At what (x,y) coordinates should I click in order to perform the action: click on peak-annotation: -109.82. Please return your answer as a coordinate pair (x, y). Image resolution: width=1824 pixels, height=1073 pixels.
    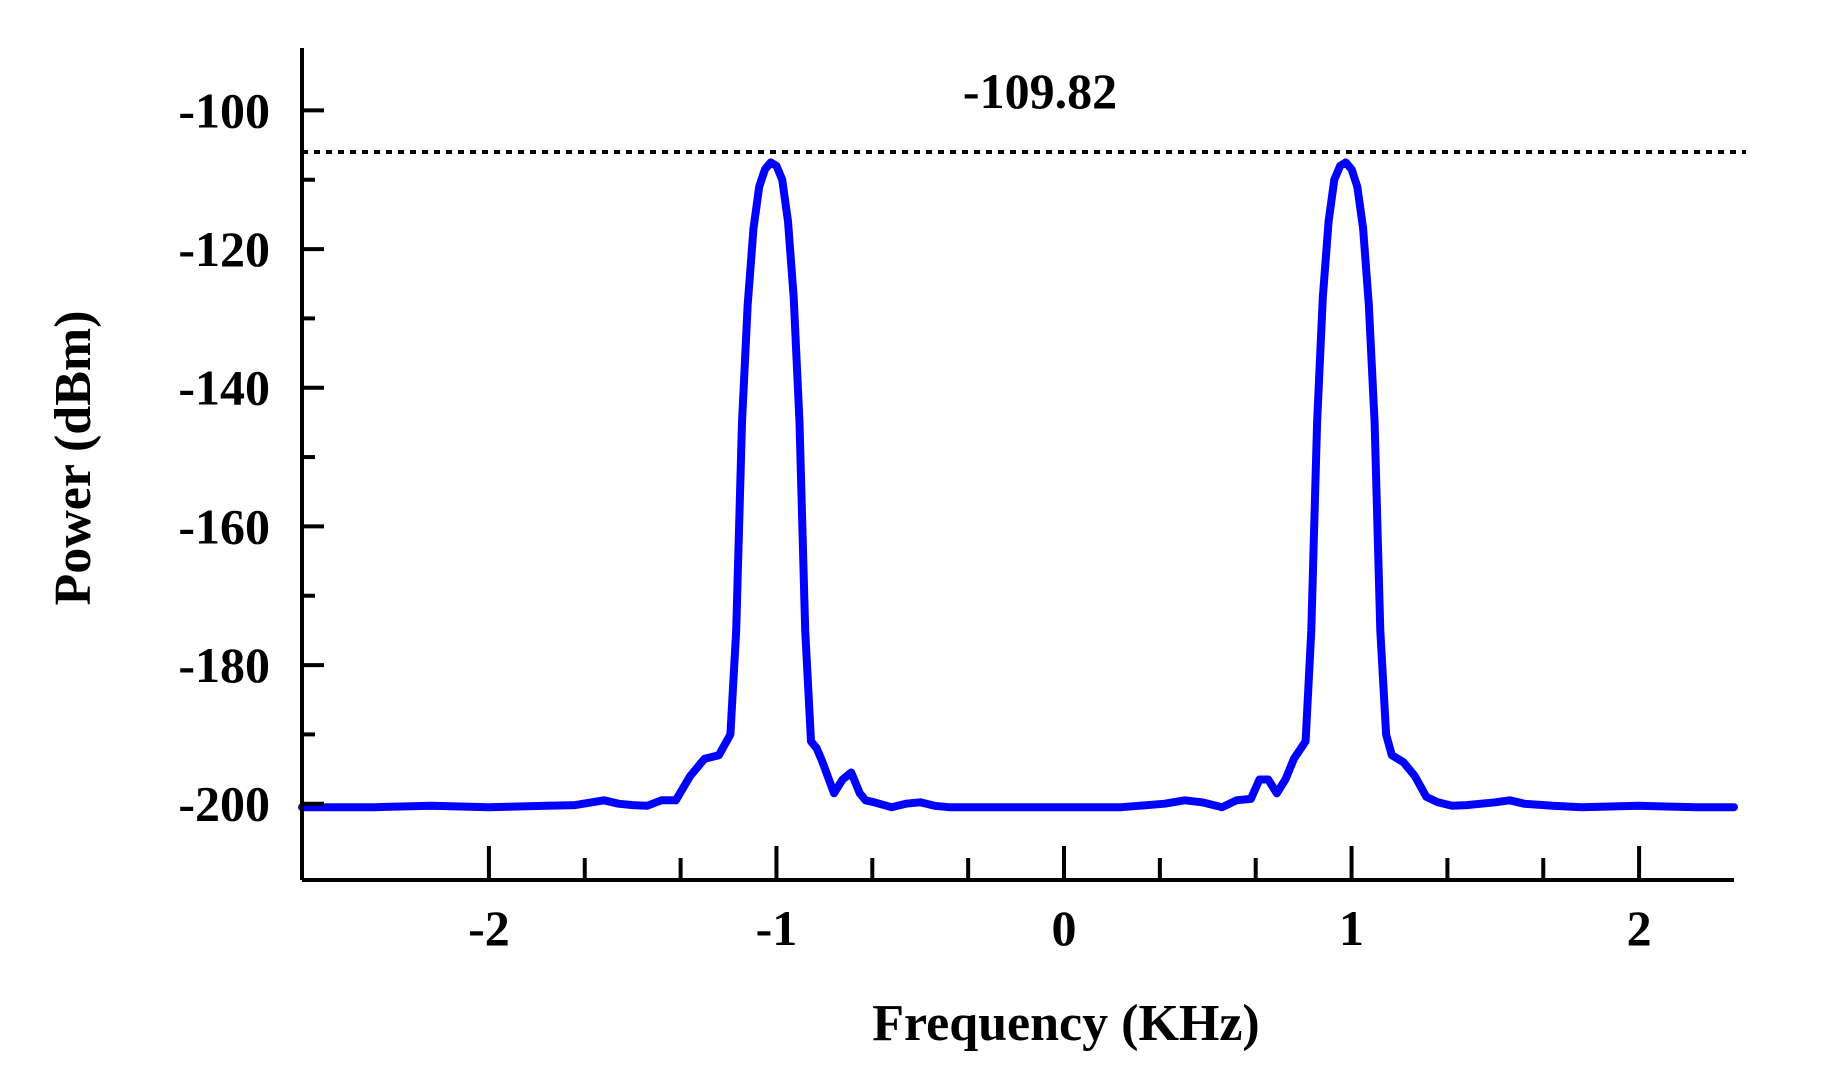
    Looking at the image, I should click on (1040, 91).